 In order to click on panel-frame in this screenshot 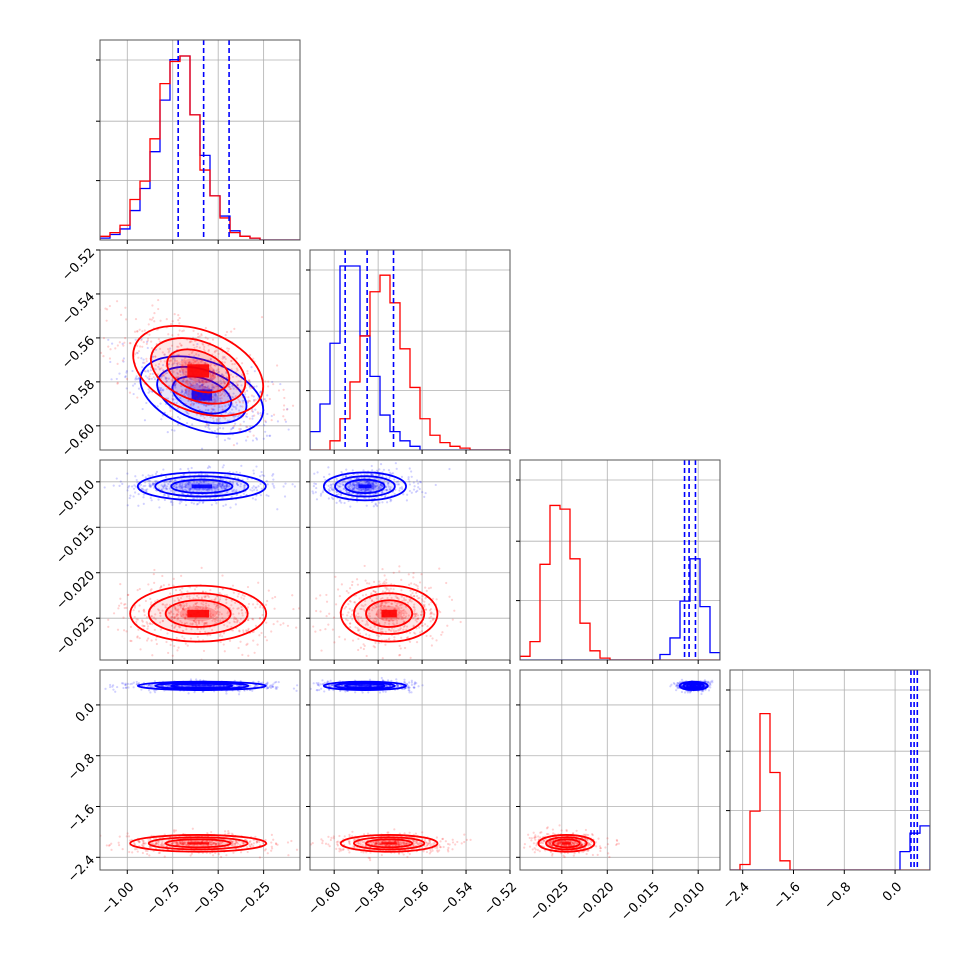, I will do `click(200, 560)`.